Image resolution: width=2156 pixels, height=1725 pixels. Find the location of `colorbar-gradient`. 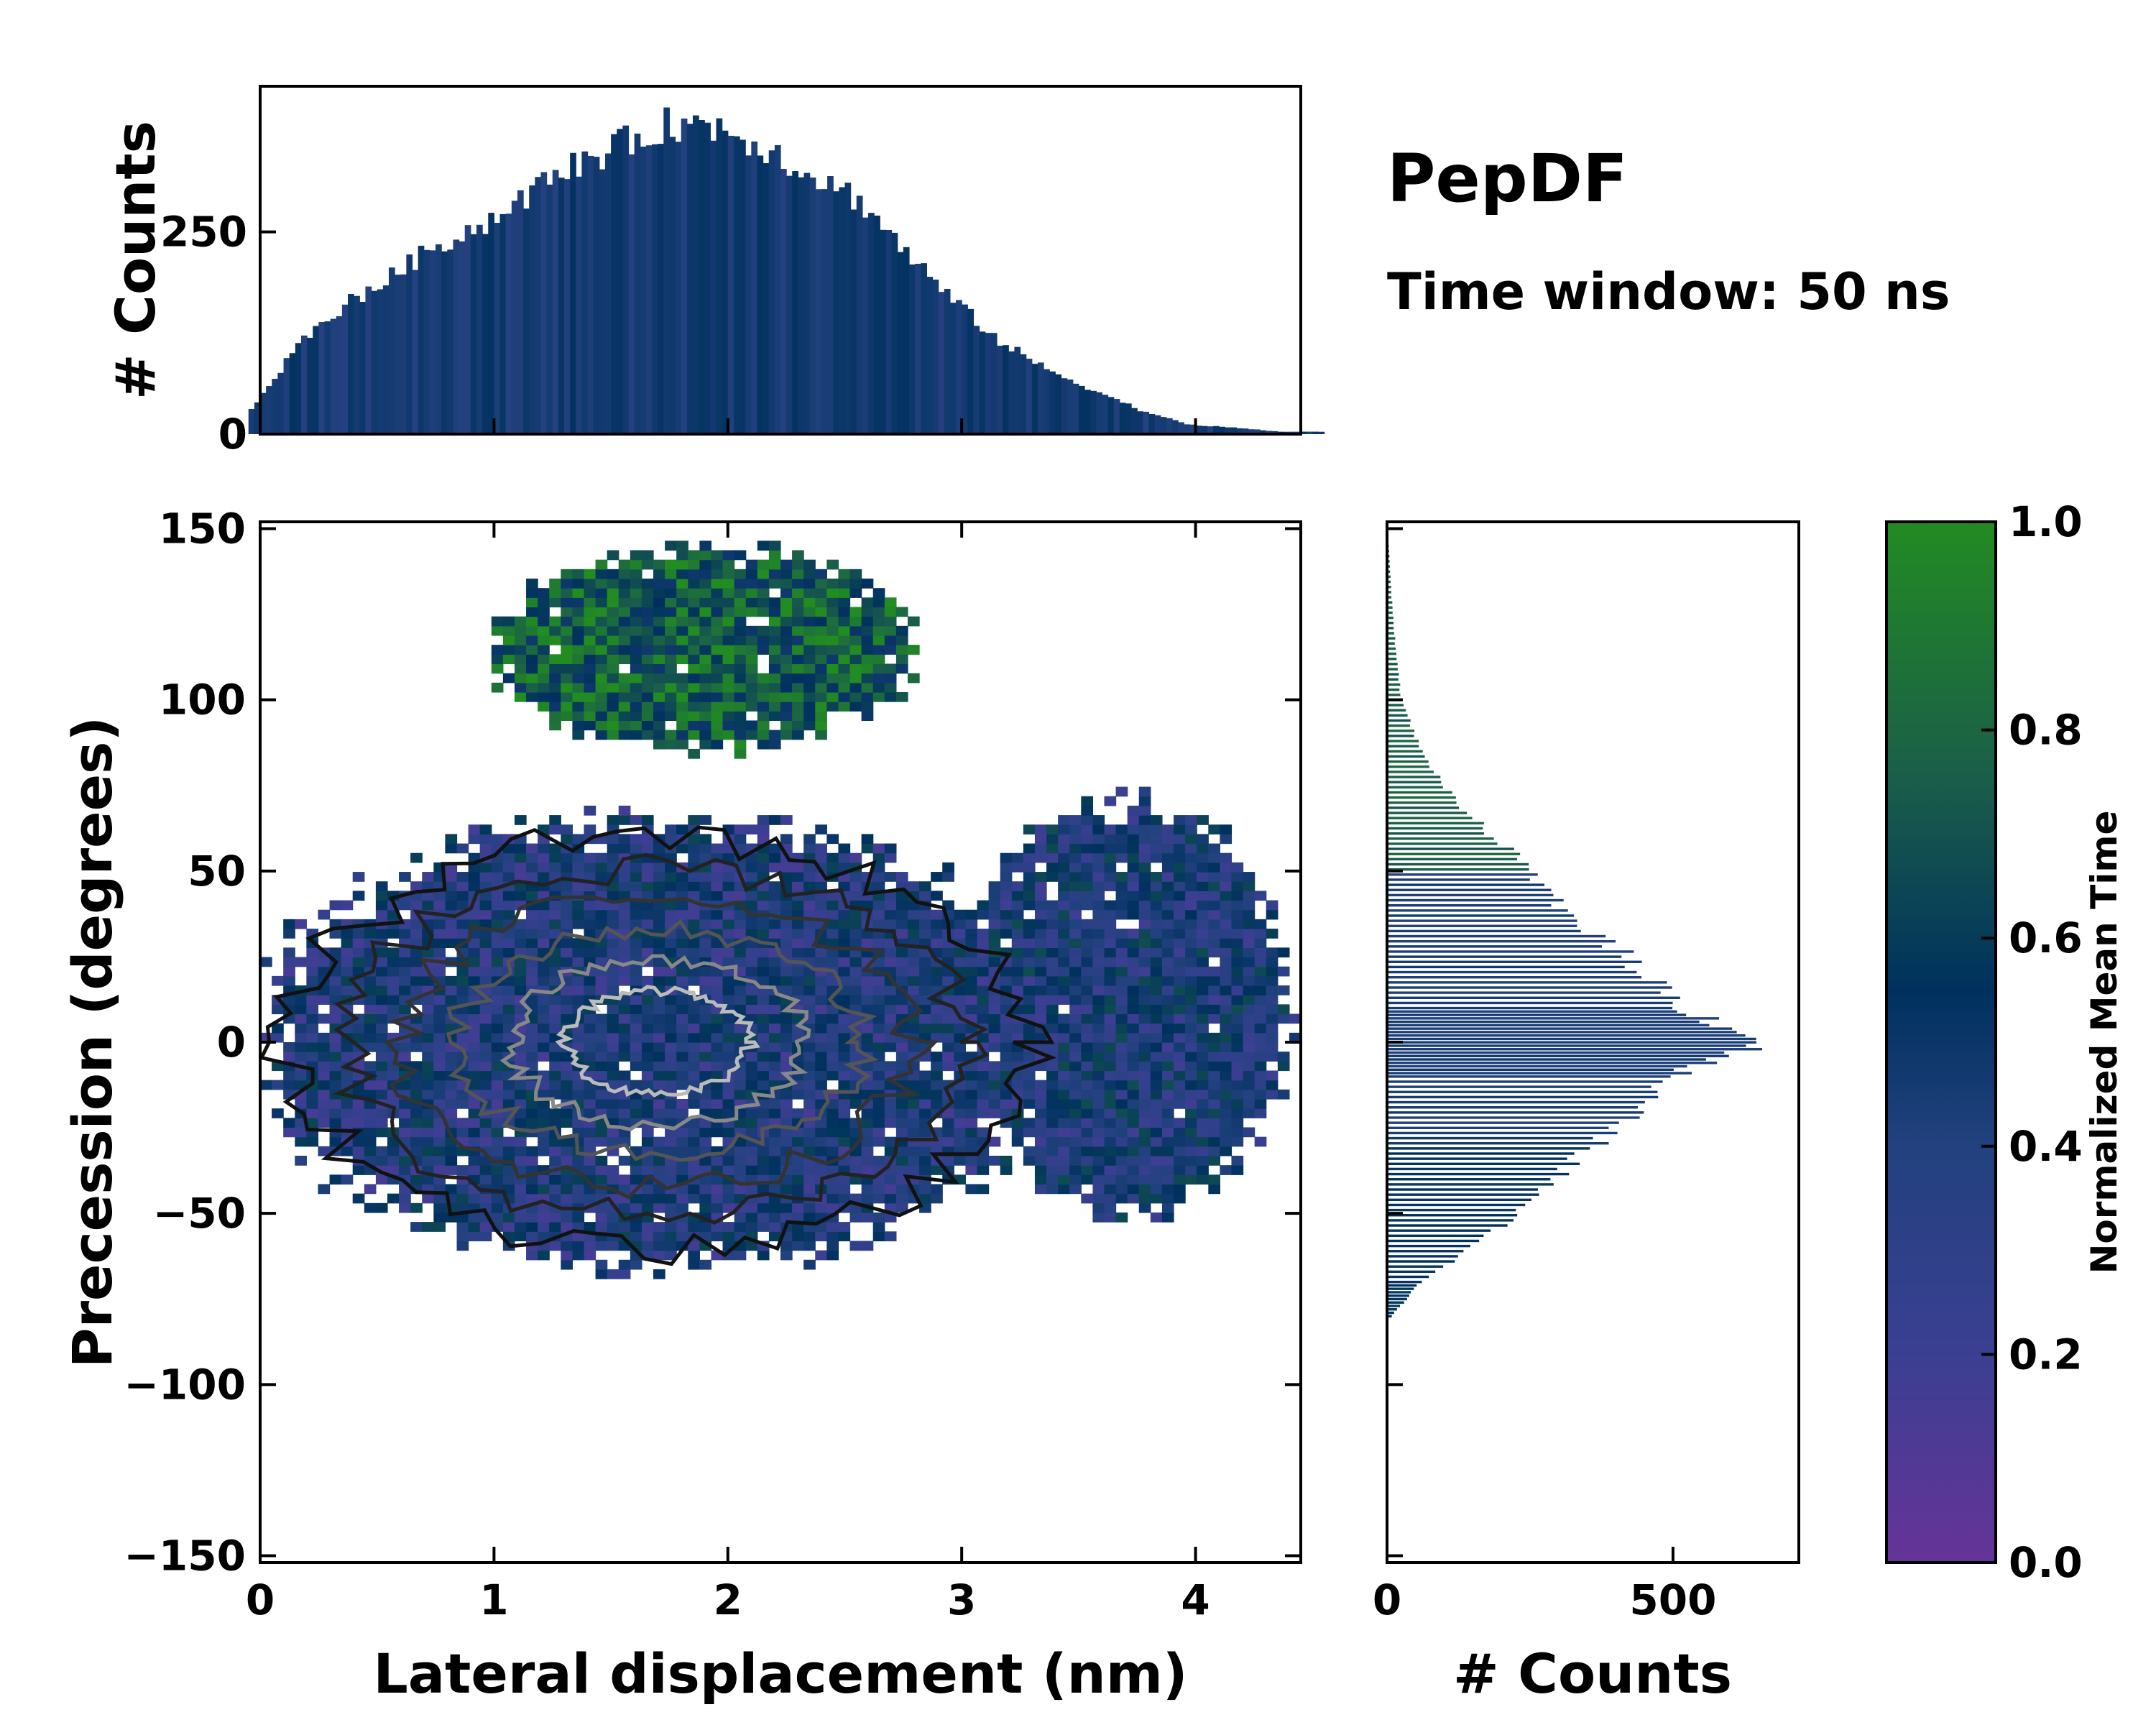

colorbar-gradient is located at coordinates (1941, 1042).